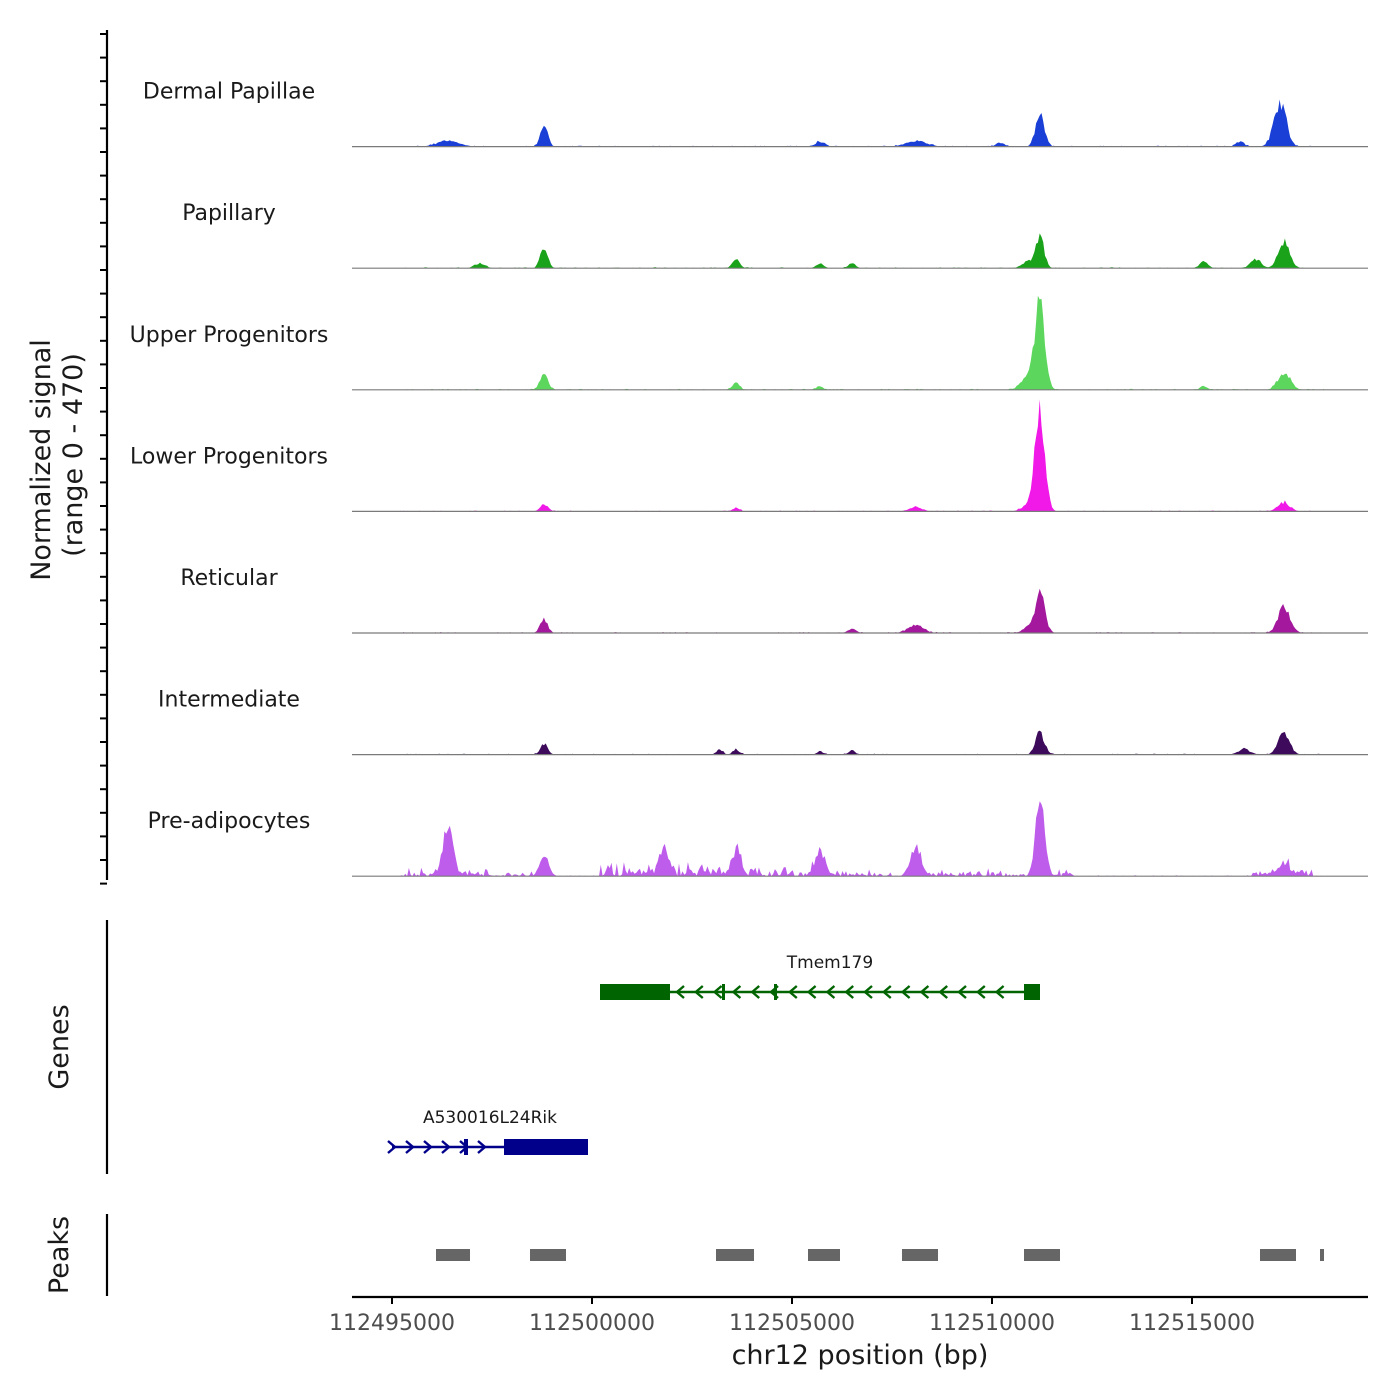 Image resolution: width=1400 pixels, height=1400 pixels. What do you see at coordinates (992, 1323) in the screenshot?
I see `x-tick-label: 112510000` at bounding box center [992, 1323].